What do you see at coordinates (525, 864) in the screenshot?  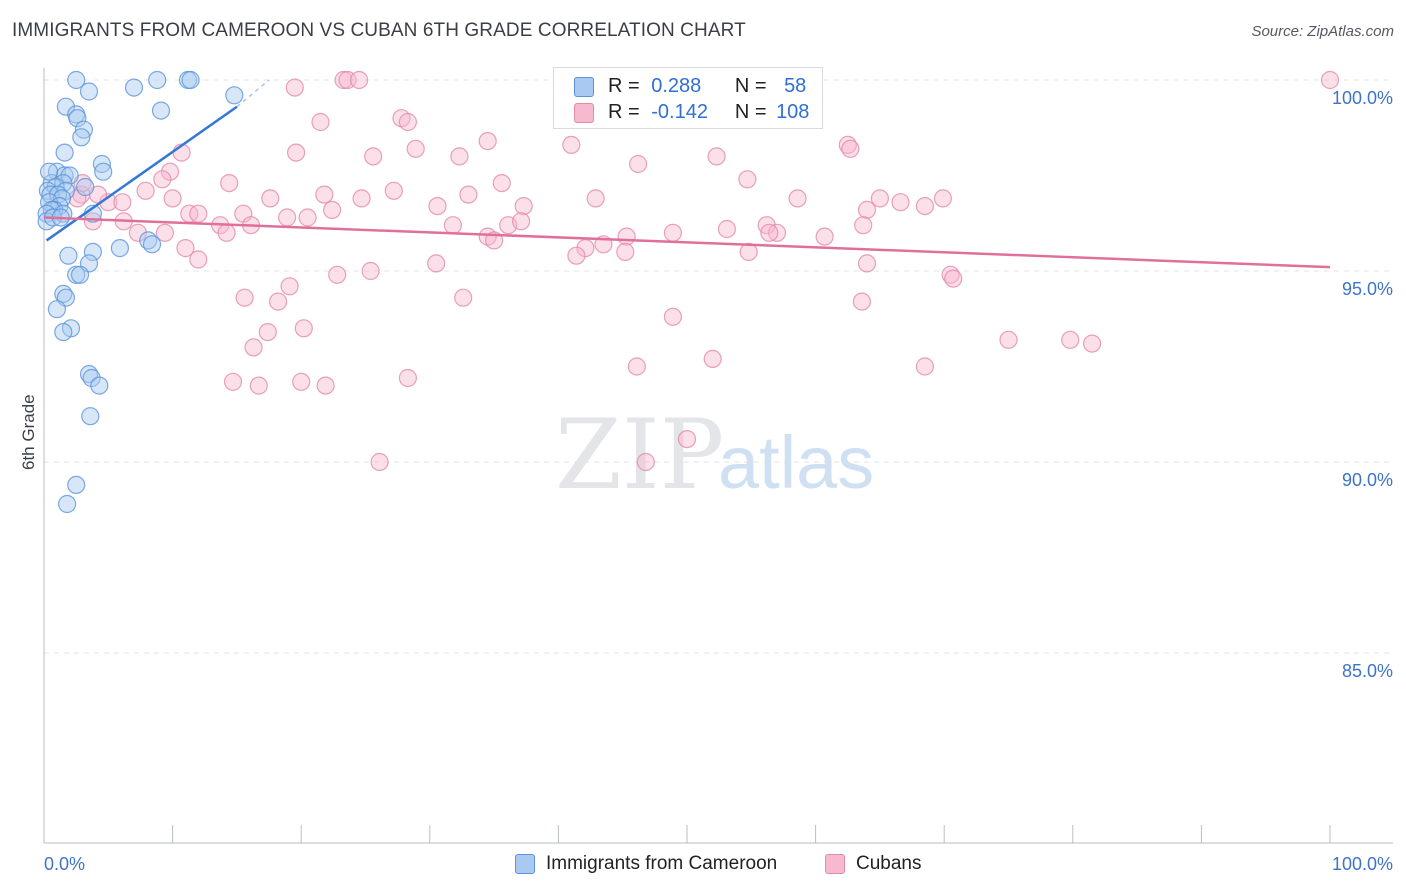 I see `cameroon-legend-swatch` at bounding box center [525, 864].